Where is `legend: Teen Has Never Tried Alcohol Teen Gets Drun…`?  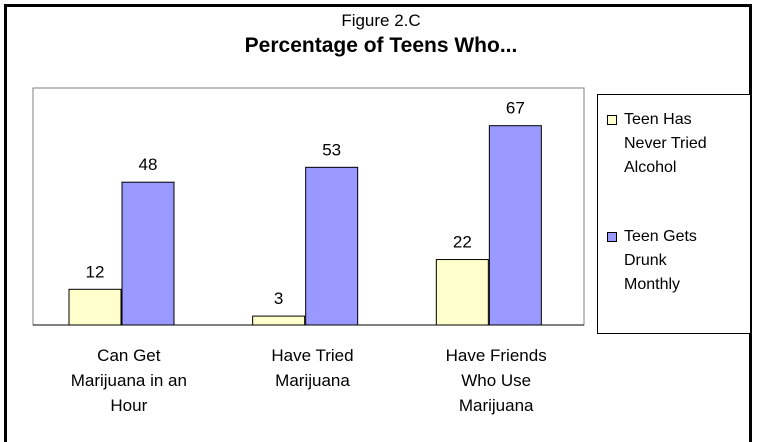
legend: Teen Has Never Tried Alcohol Teen Gets Drun… is located at coordinates (674, 214).